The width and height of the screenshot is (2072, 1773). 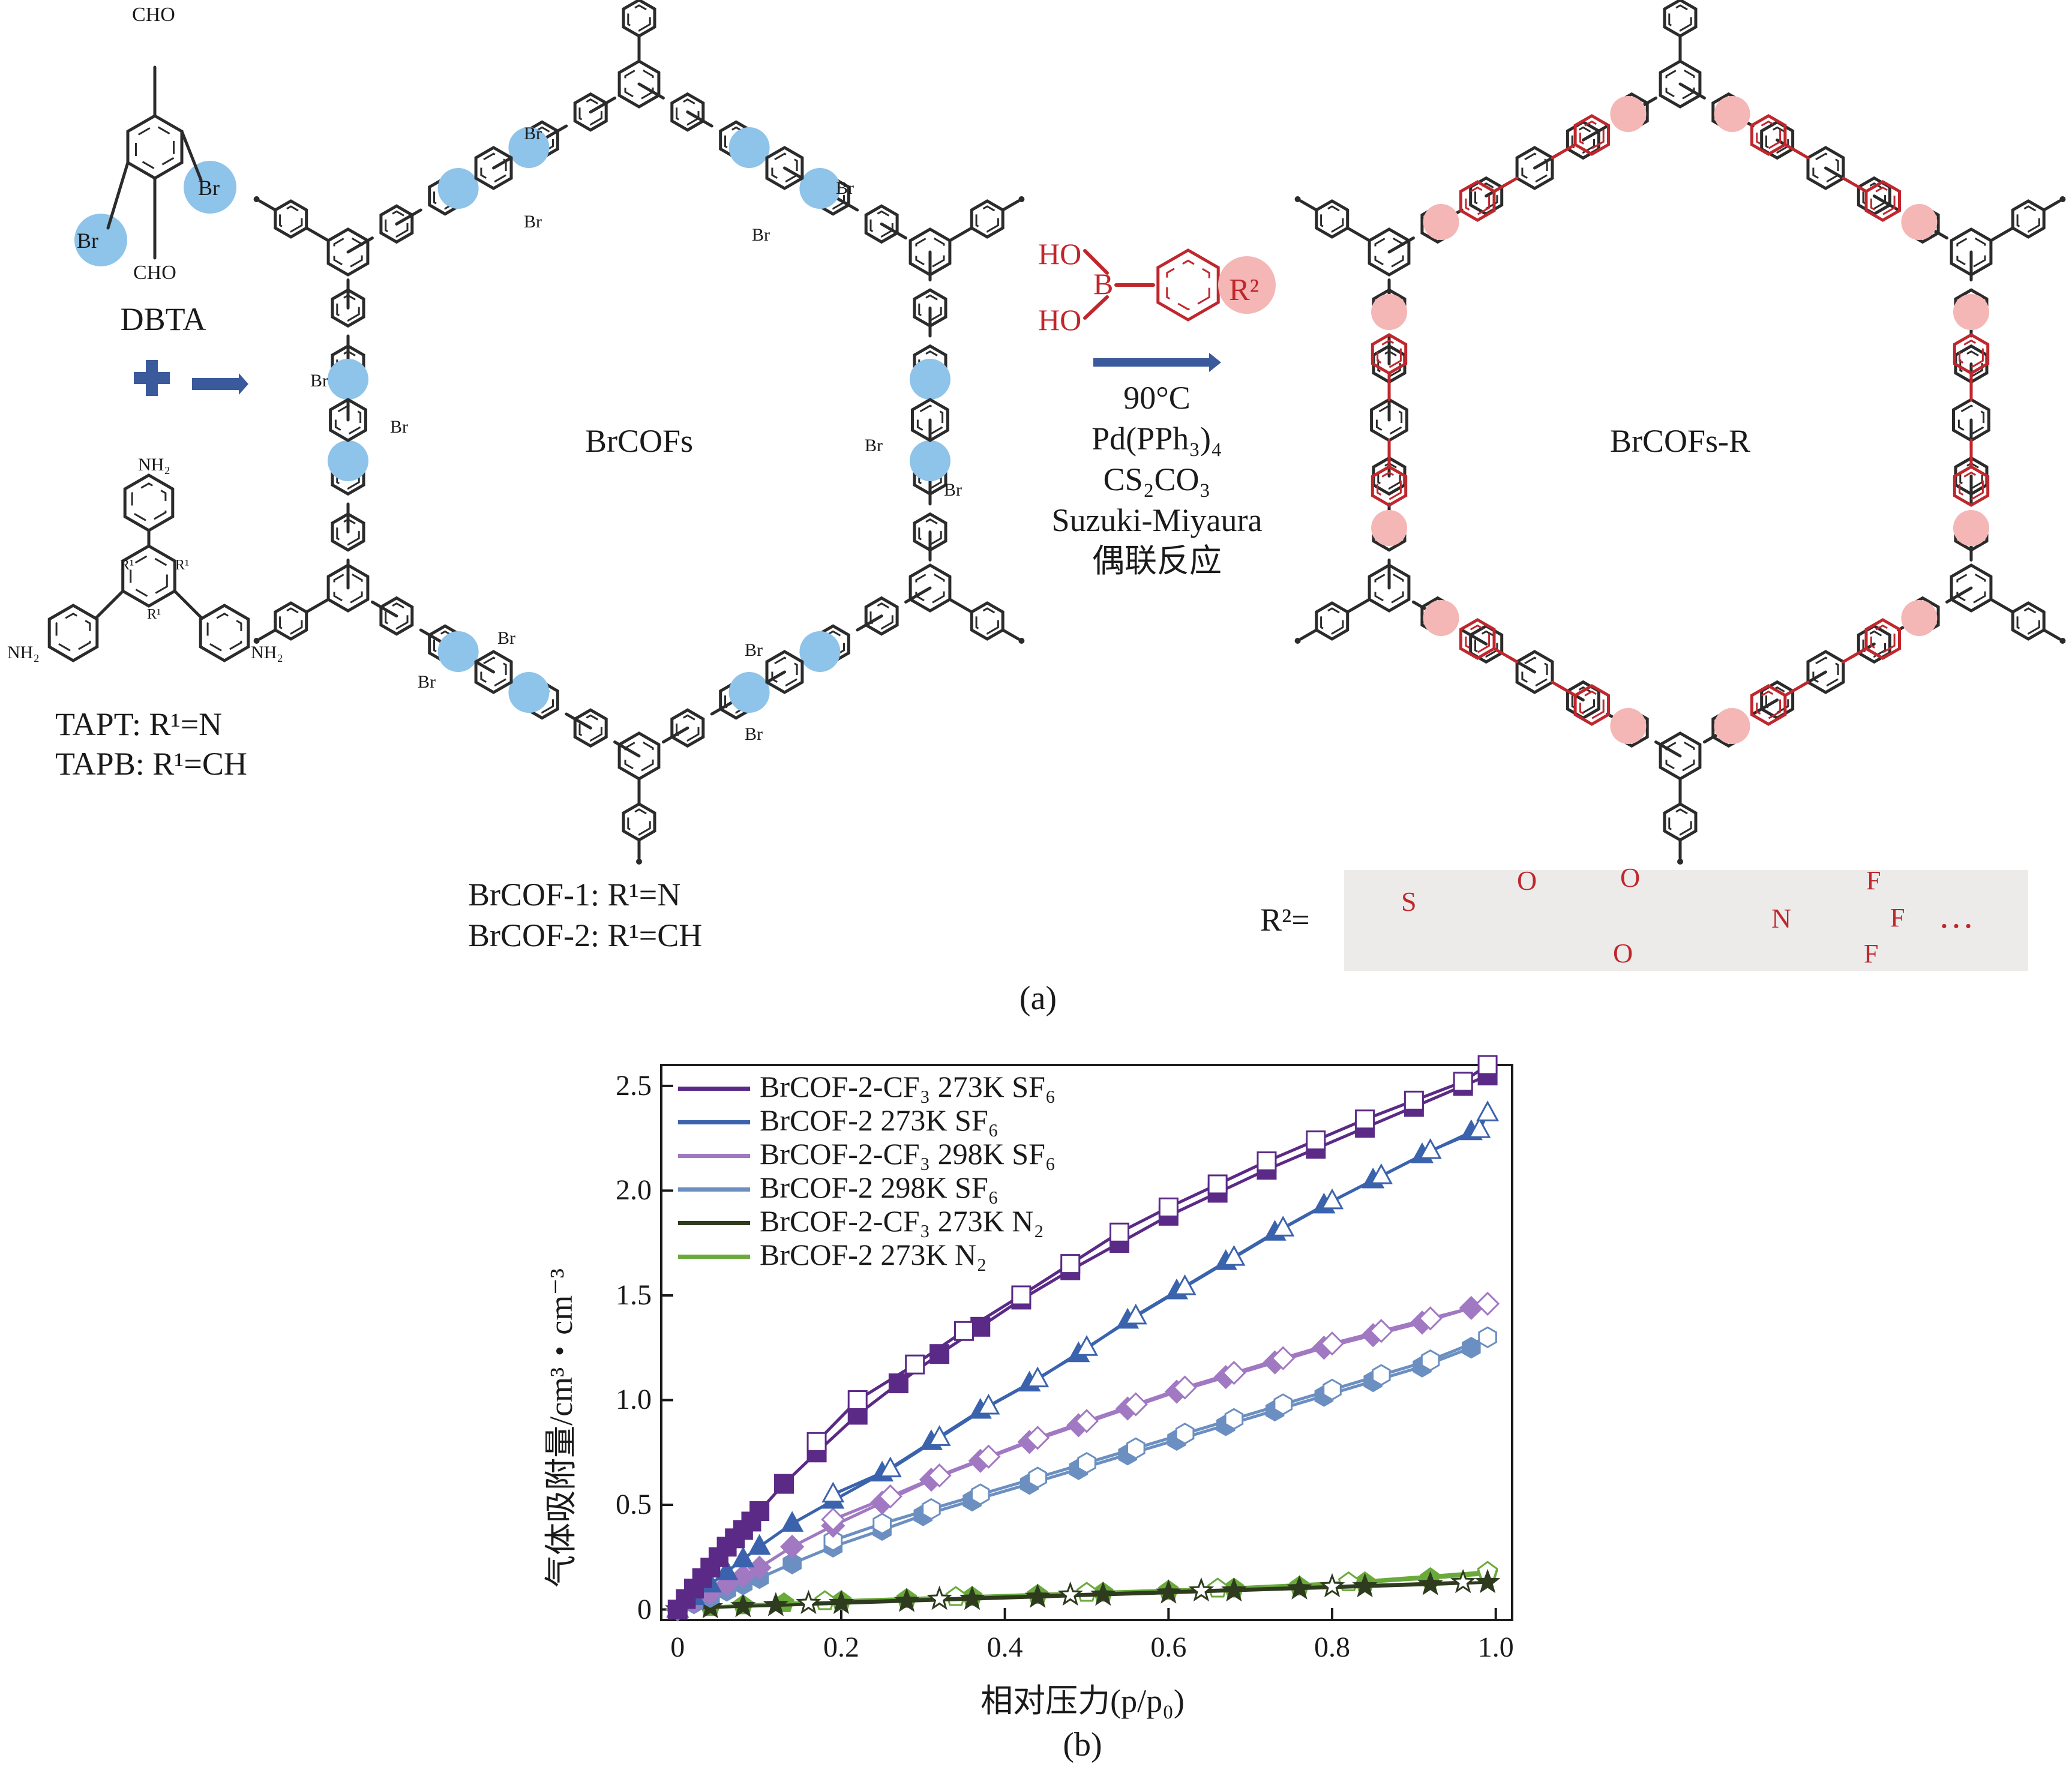 I want to click on bond-line, so click(x=118, y=196).